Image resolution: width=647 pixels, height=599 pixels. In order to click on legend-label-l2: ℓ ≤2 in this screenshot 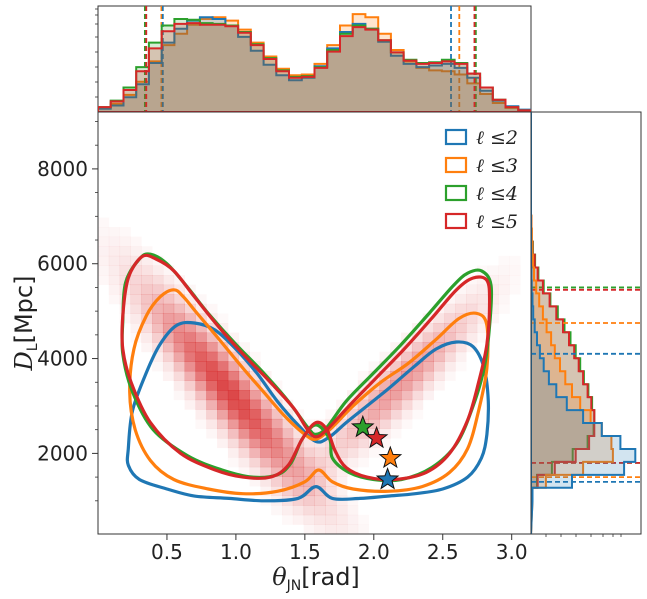, I will do `click(497, 138)`.